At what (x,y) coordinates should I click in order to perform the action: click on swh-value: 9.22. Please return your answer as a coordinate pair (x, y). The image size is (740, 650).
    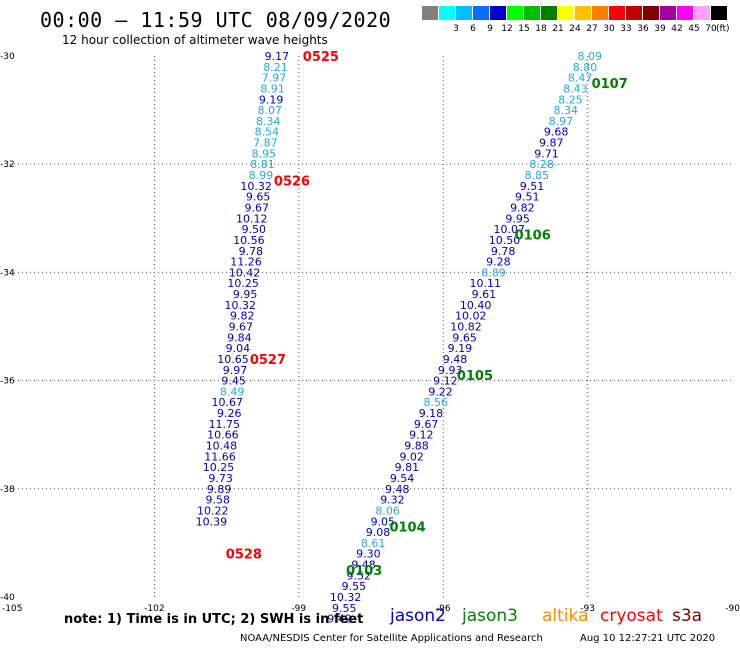
    Looking at the image, I should click on (440, 391).